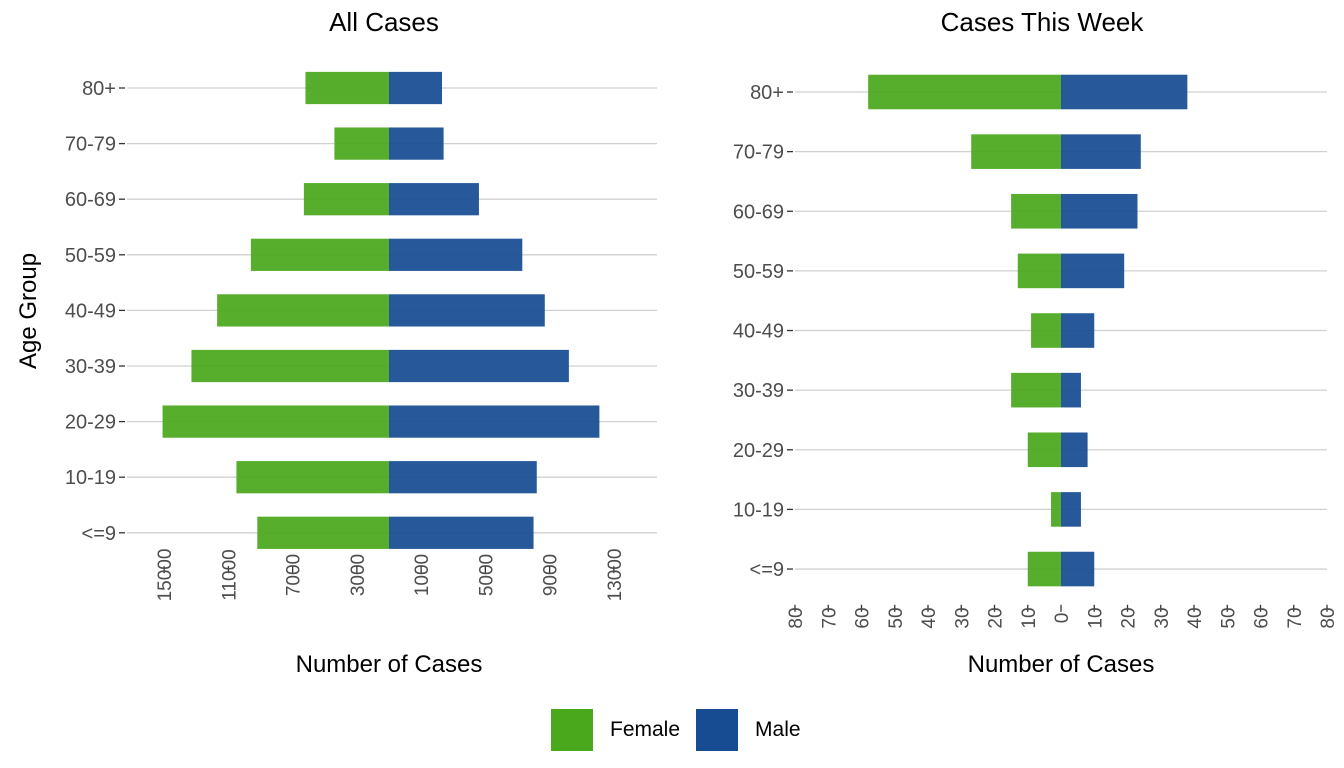  Describe the element at coordinates (1062, 618) in the screenshot. I see `this-week-x-tick-label: 0` at that location.